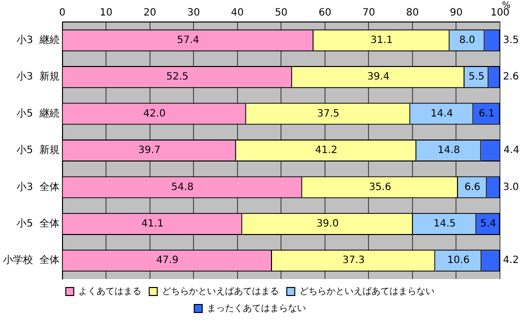 The image size is (522, 323). Describe the element at coordinates (500, 13) in the screenshot. I see `x-tick-label: 100` at that location.